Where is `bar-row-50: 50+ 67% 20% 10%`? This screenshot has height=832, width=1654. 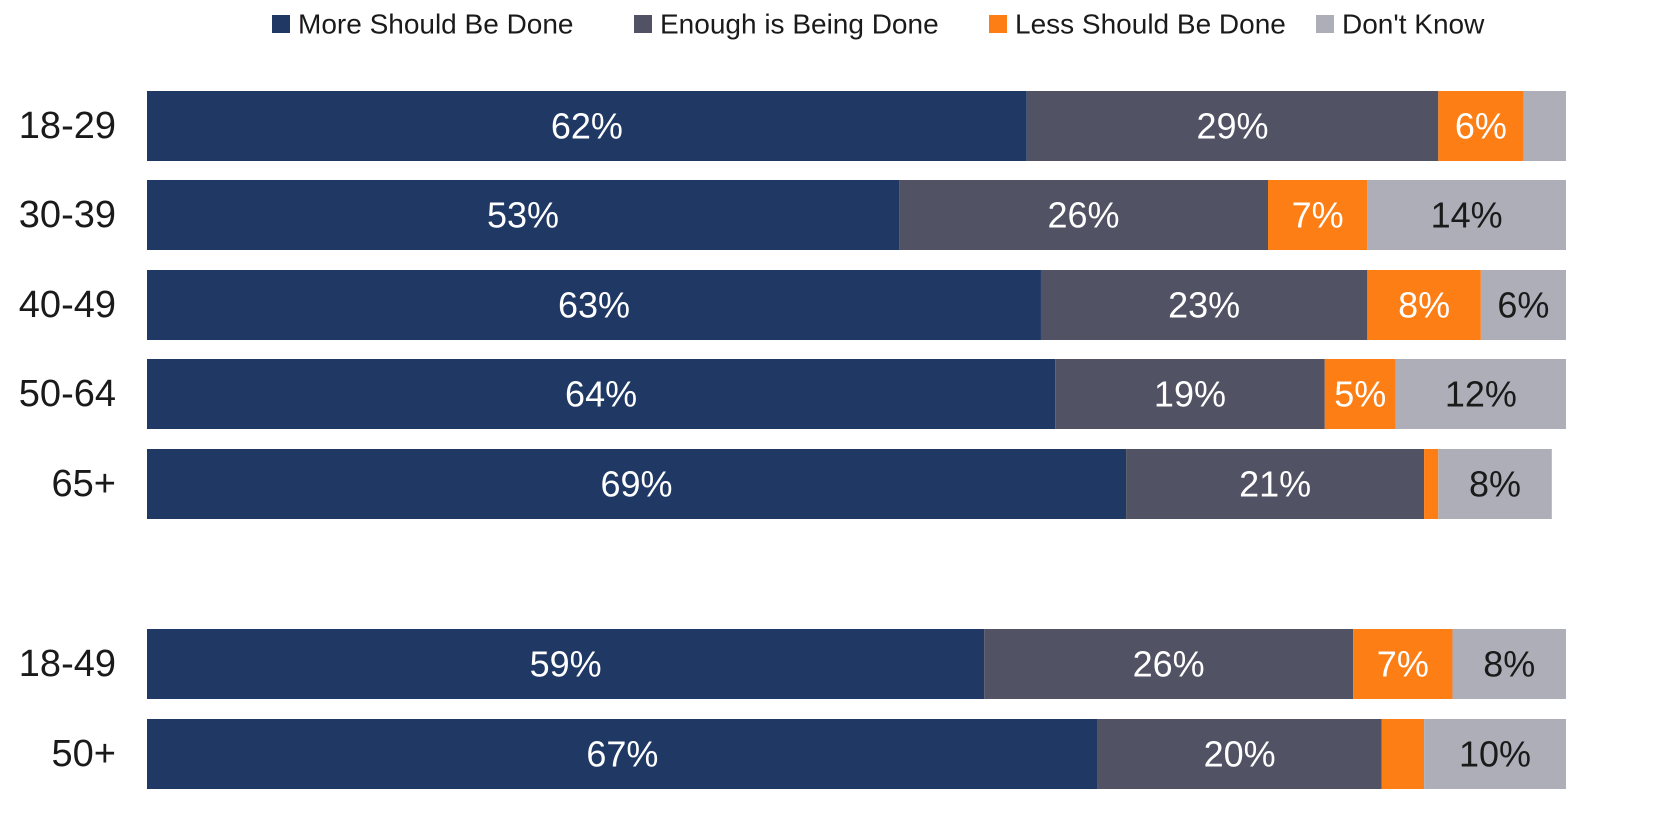
bar-row-50: 50+ 67% 20% 10% is located at coordinates (809, 754).